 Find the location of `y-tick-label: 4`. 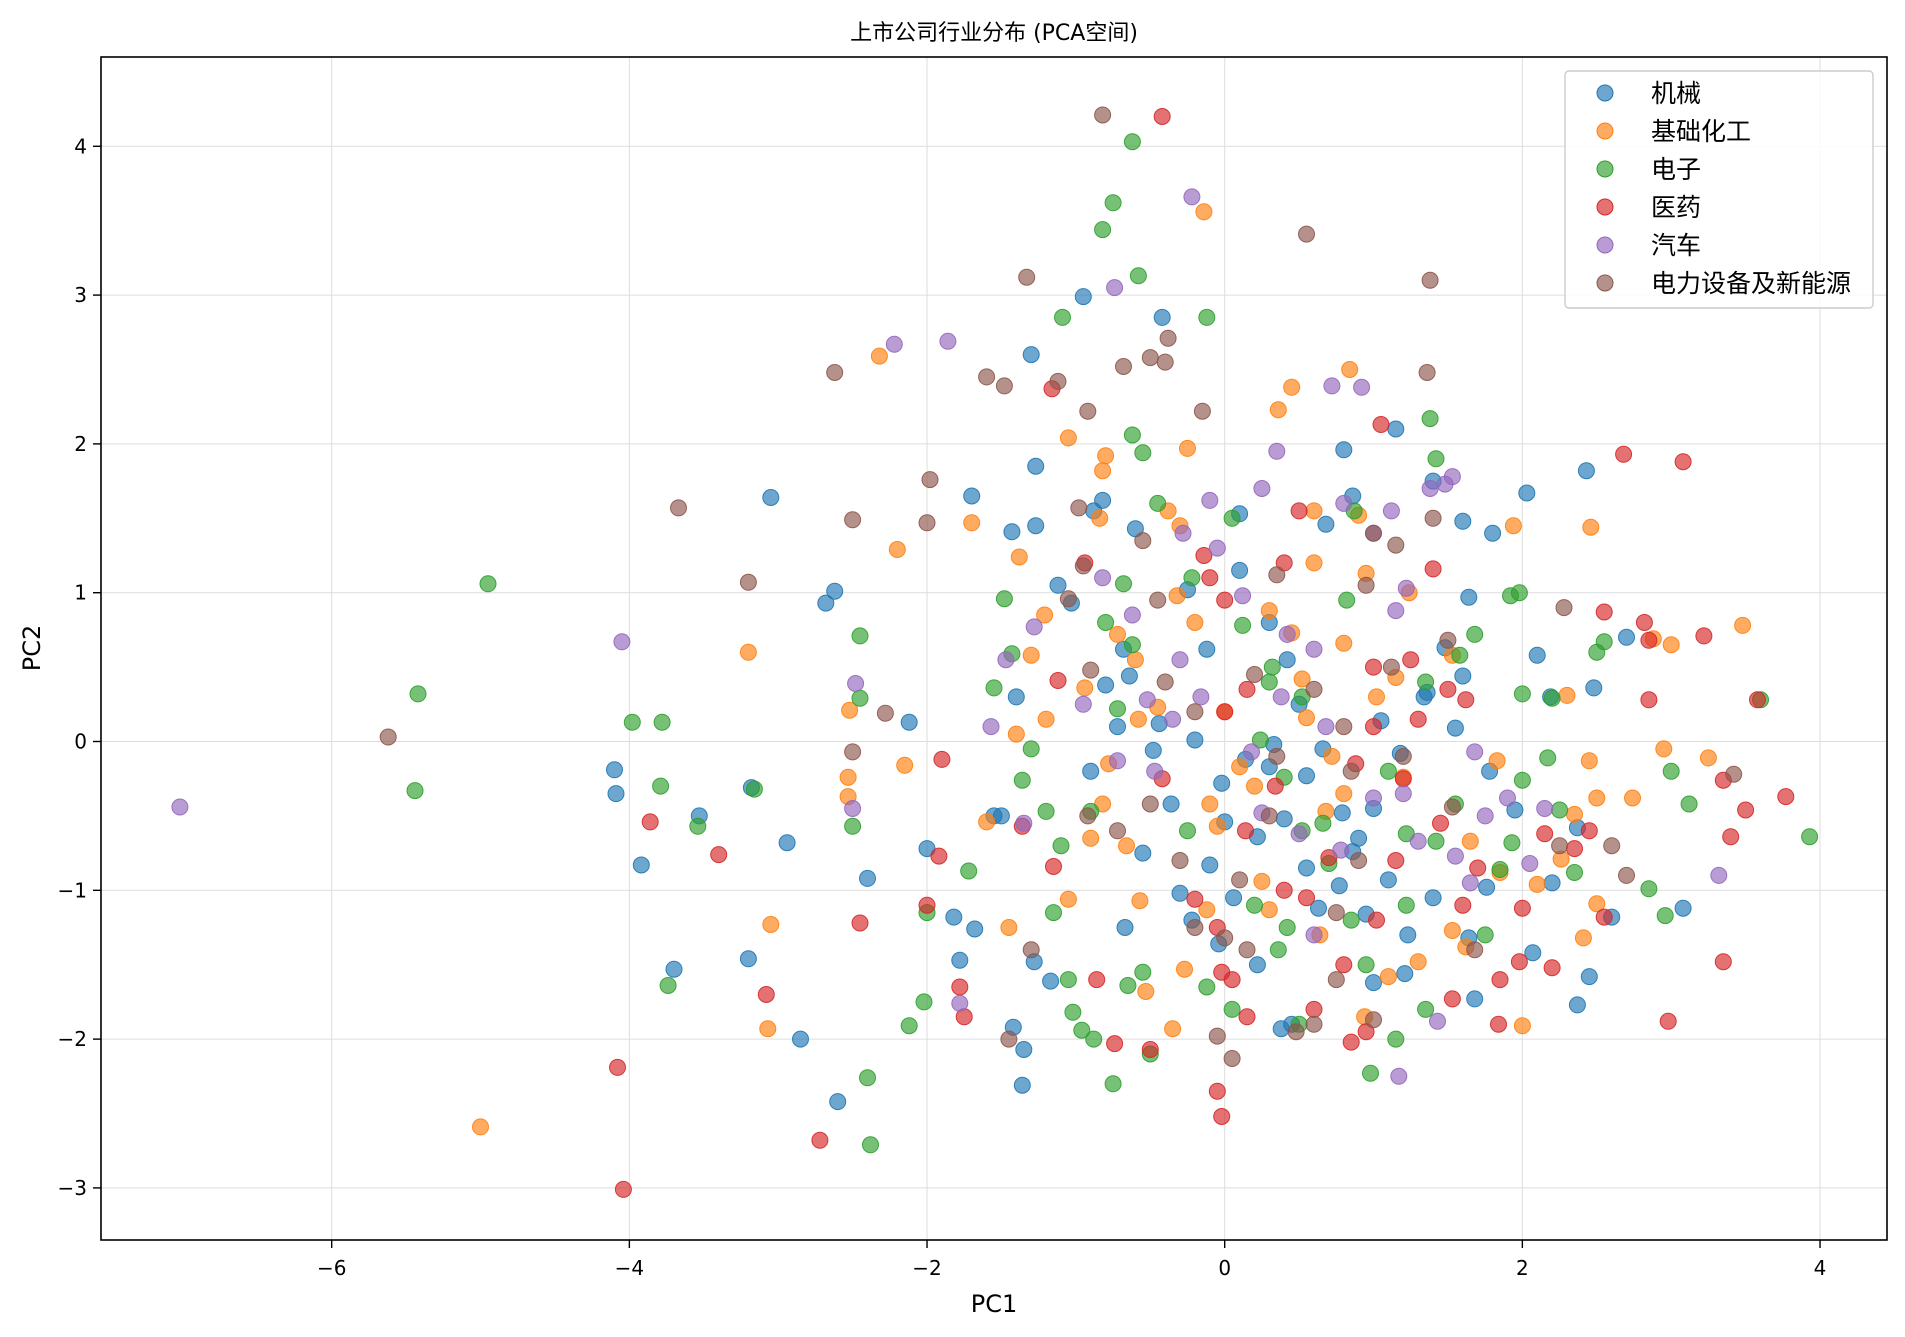

y-tick-label: 4 is located at coordinates (80, 146).